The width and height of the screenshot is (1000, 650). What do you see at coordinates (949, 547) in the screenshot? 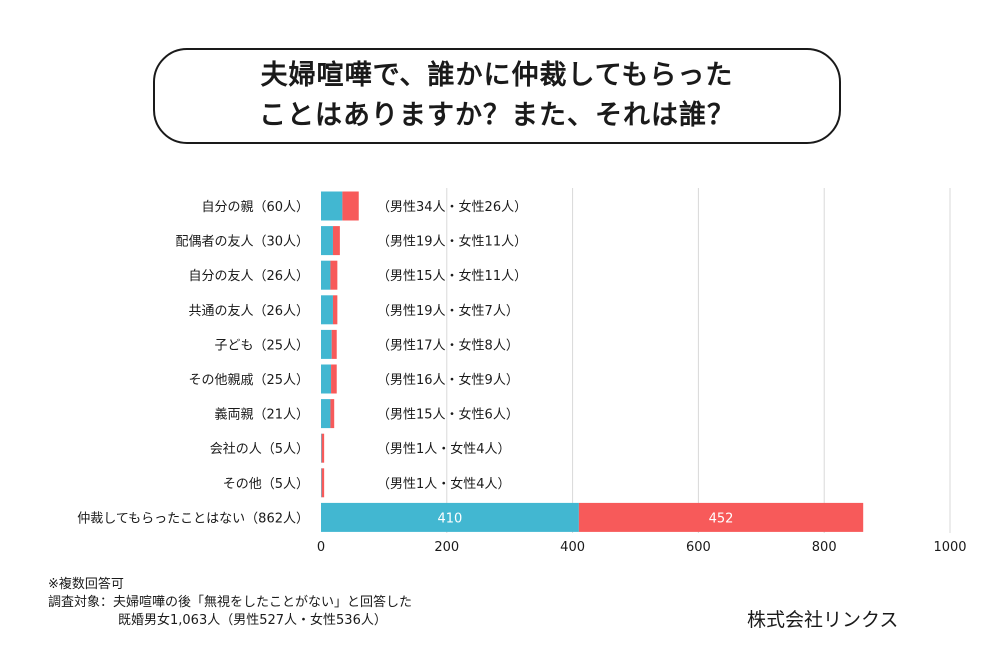
I see `x-tick-label-1000: 1000` at bounding box center [949, 547].